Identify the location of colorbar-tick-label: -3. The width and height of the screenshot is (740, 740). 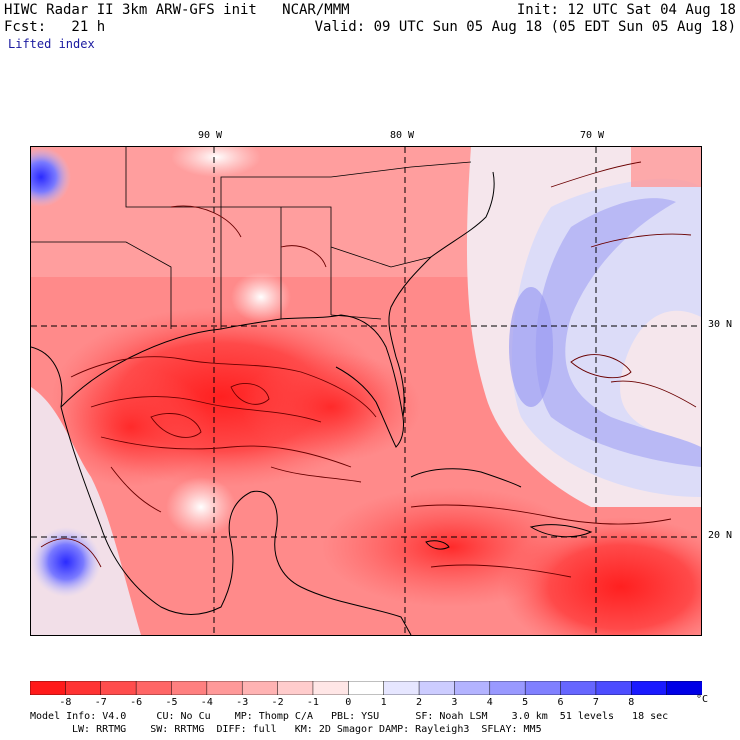
(242, 702).